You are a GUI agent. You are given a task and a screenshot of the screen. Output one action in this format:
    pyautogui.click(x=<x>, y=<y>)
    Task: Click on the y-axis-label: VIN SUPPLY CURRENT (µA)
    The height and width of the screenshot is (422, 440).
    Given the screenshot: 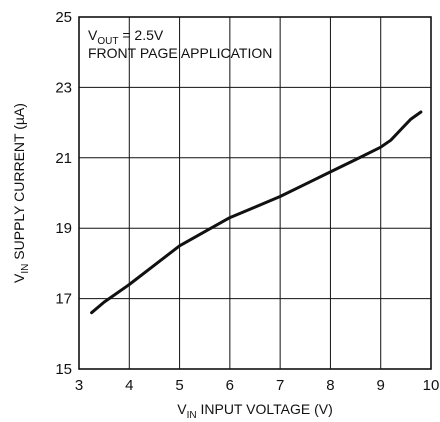 What is the action you would take?
    pyautogui.click(x=21, y=193)
    